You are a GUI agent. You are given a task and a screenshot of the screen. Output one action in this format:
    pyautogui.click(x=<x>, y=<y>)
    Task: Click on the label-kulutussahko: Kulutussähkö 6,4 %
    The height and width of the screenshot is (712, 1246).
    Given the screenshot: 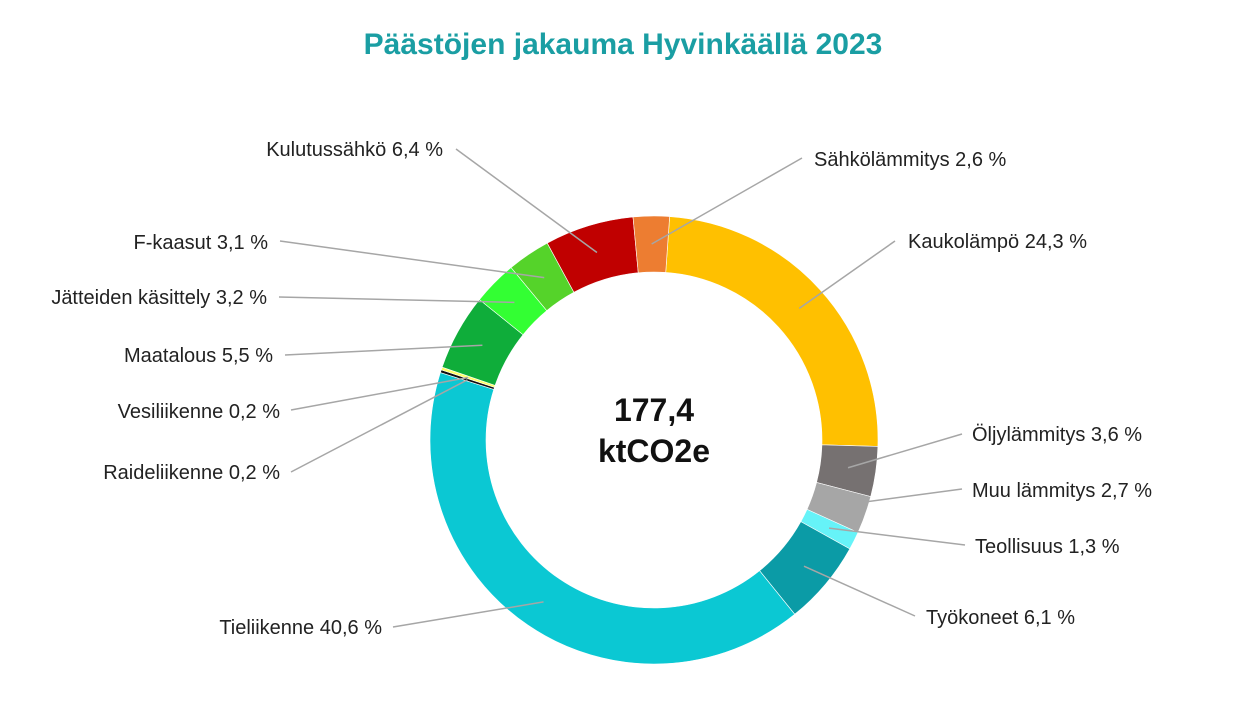 What is the action you would take?
    pyautogui.click(x=354, y=150)
    